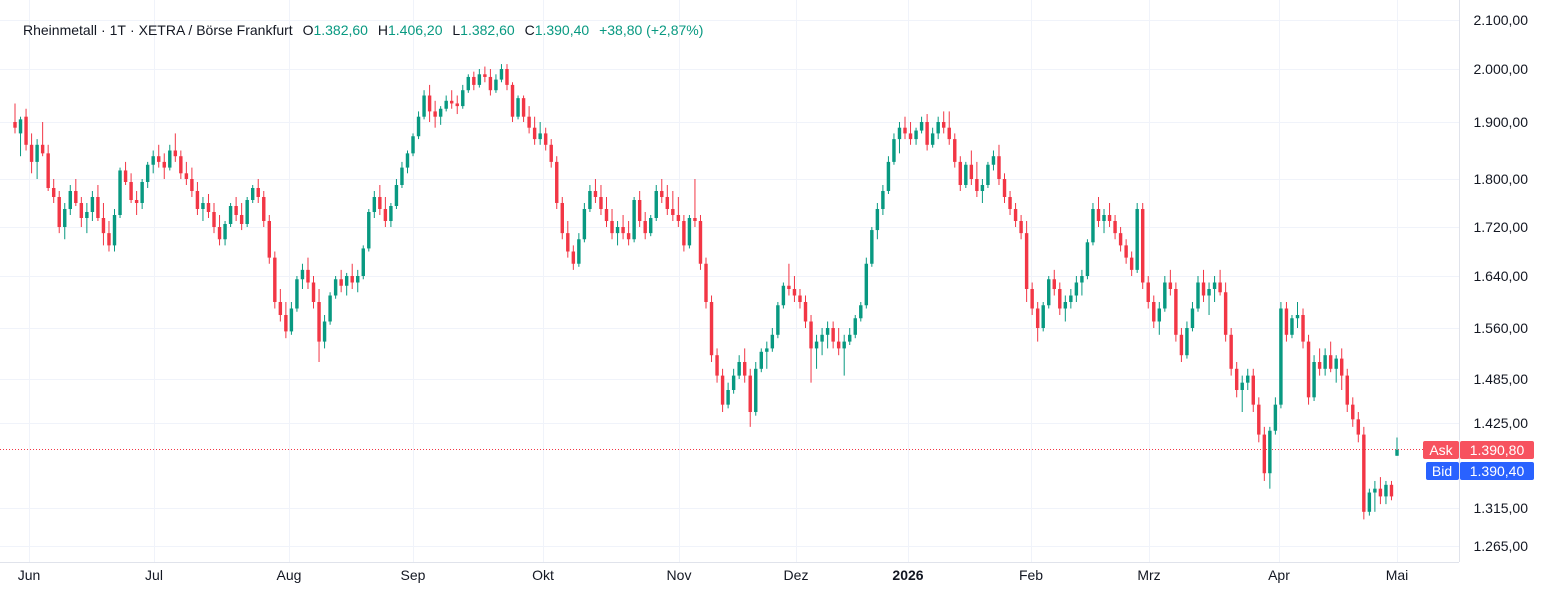  What do you see at coordinates (487, 30) in the screenshot?
I see `low-value: 1.382,60` at bounding box center [487, 30].